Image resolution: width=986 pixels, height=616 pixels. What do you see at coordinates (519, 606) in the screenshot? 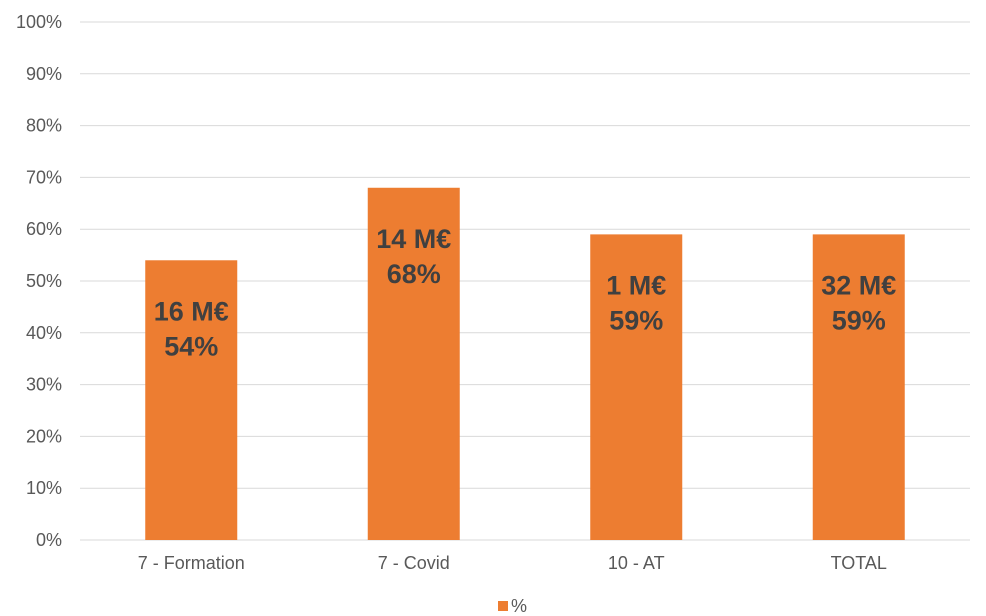
I see `legend-label: %` at bounding box center [519, 606].